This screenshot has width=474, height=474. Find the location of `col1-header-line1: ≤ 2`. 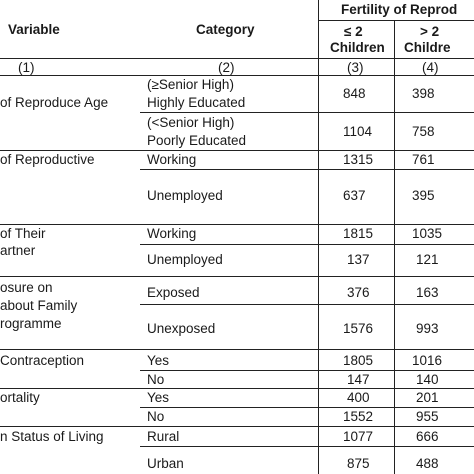

col1-header-line1: ≤ 2 is located at coordinates (353, 31).